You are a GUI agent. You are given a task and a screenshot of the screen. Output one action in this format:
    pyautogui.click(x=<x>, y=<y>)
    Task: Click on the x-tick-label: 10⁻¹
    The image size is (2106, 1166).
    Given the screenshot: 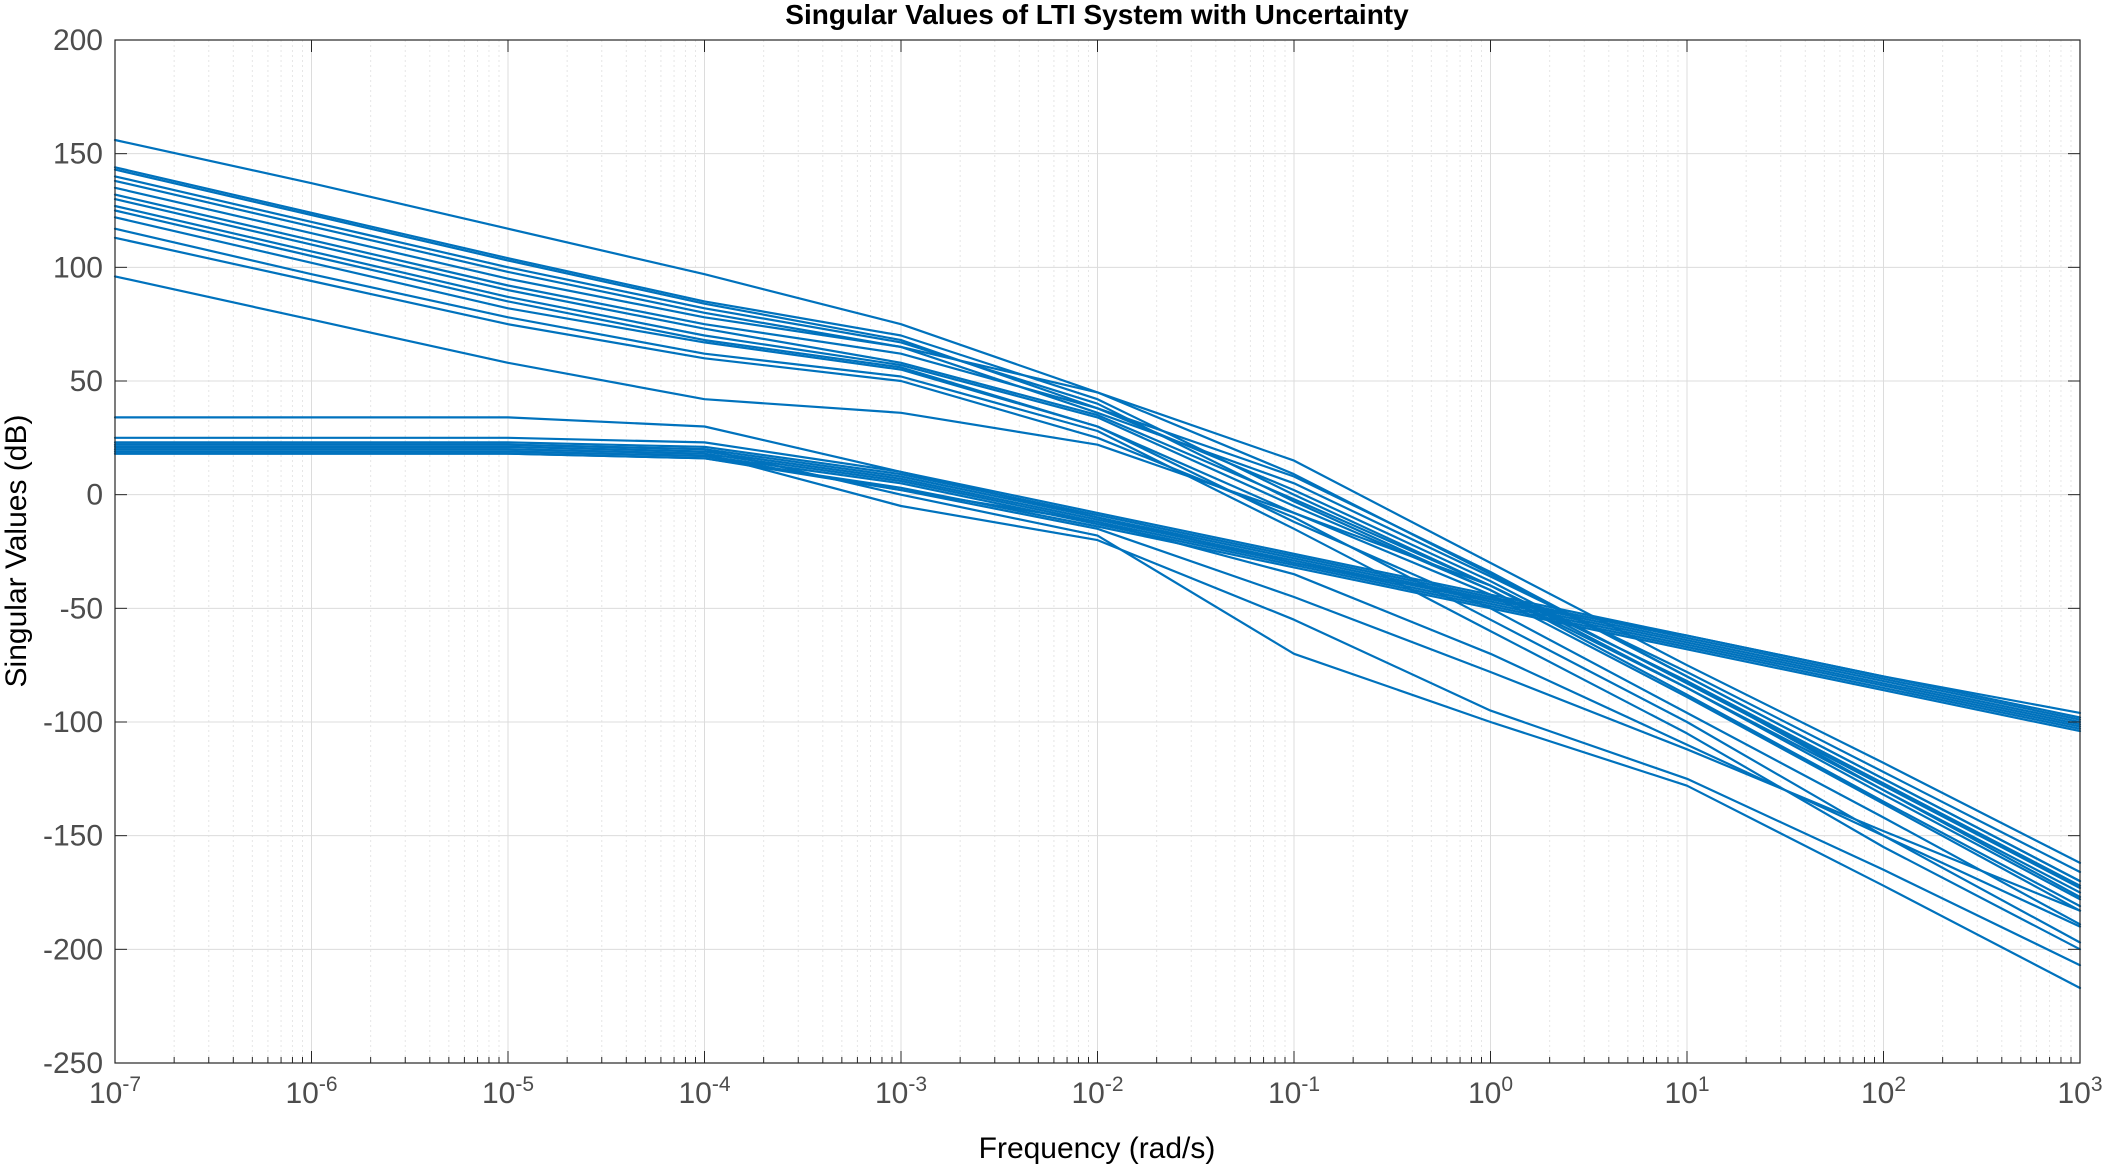 What is the action you would take?
    pyautogui.click(x=1294, y=1091)
    